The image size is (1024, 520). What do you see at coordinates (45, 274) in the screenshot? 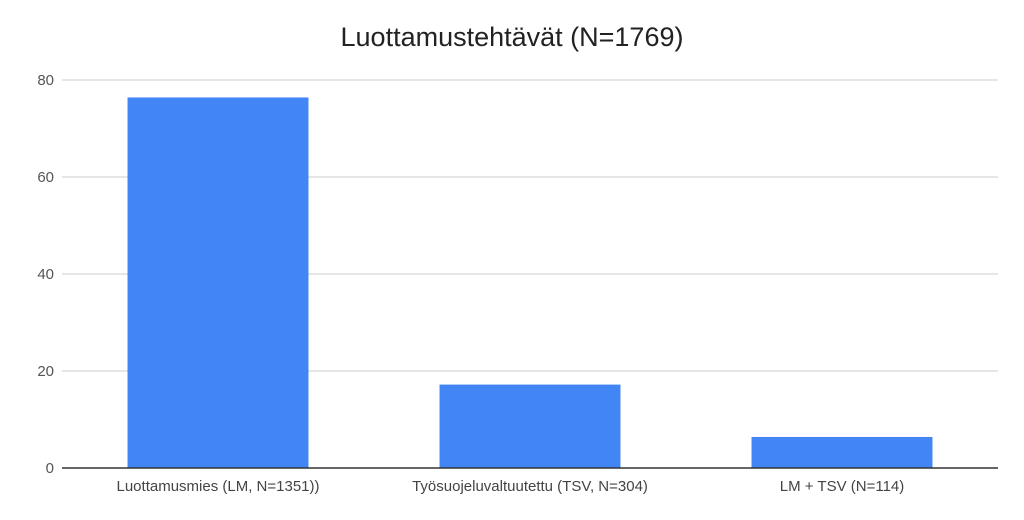
I see `y-tick-label-40: 40` at bounding box center [45, 274].